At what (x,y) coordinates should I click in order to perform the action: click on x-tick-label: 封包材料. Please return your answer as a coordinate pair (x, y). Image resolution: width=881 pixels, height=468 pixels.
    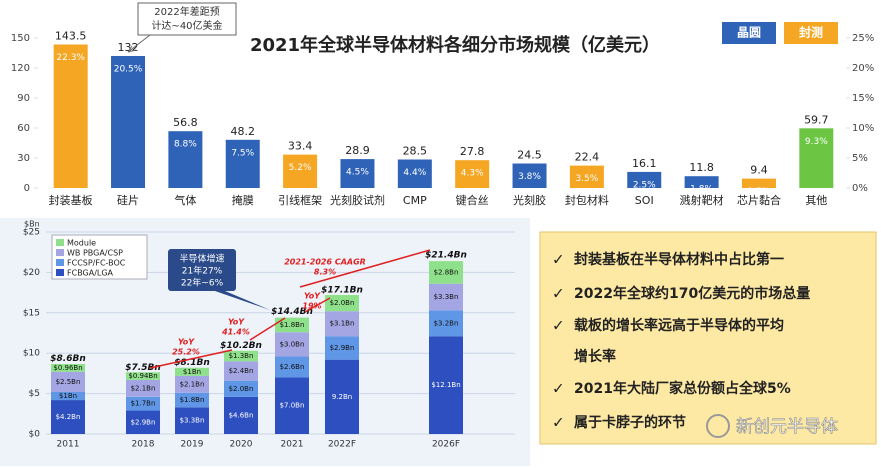
    Looking at the image, I should click on (587, 200).